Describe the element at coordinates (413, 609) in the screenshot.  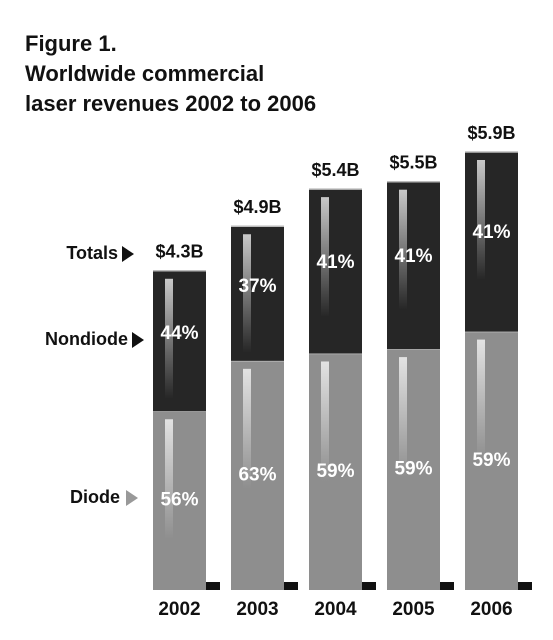
I see `x-tick-label: 2005` at that location.